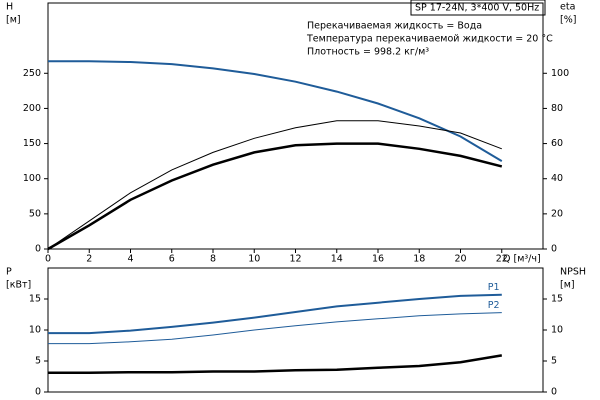 The width and height of the screenshot is (600, 400). I want to click on y-tick-label: 10, so click(35, 330).